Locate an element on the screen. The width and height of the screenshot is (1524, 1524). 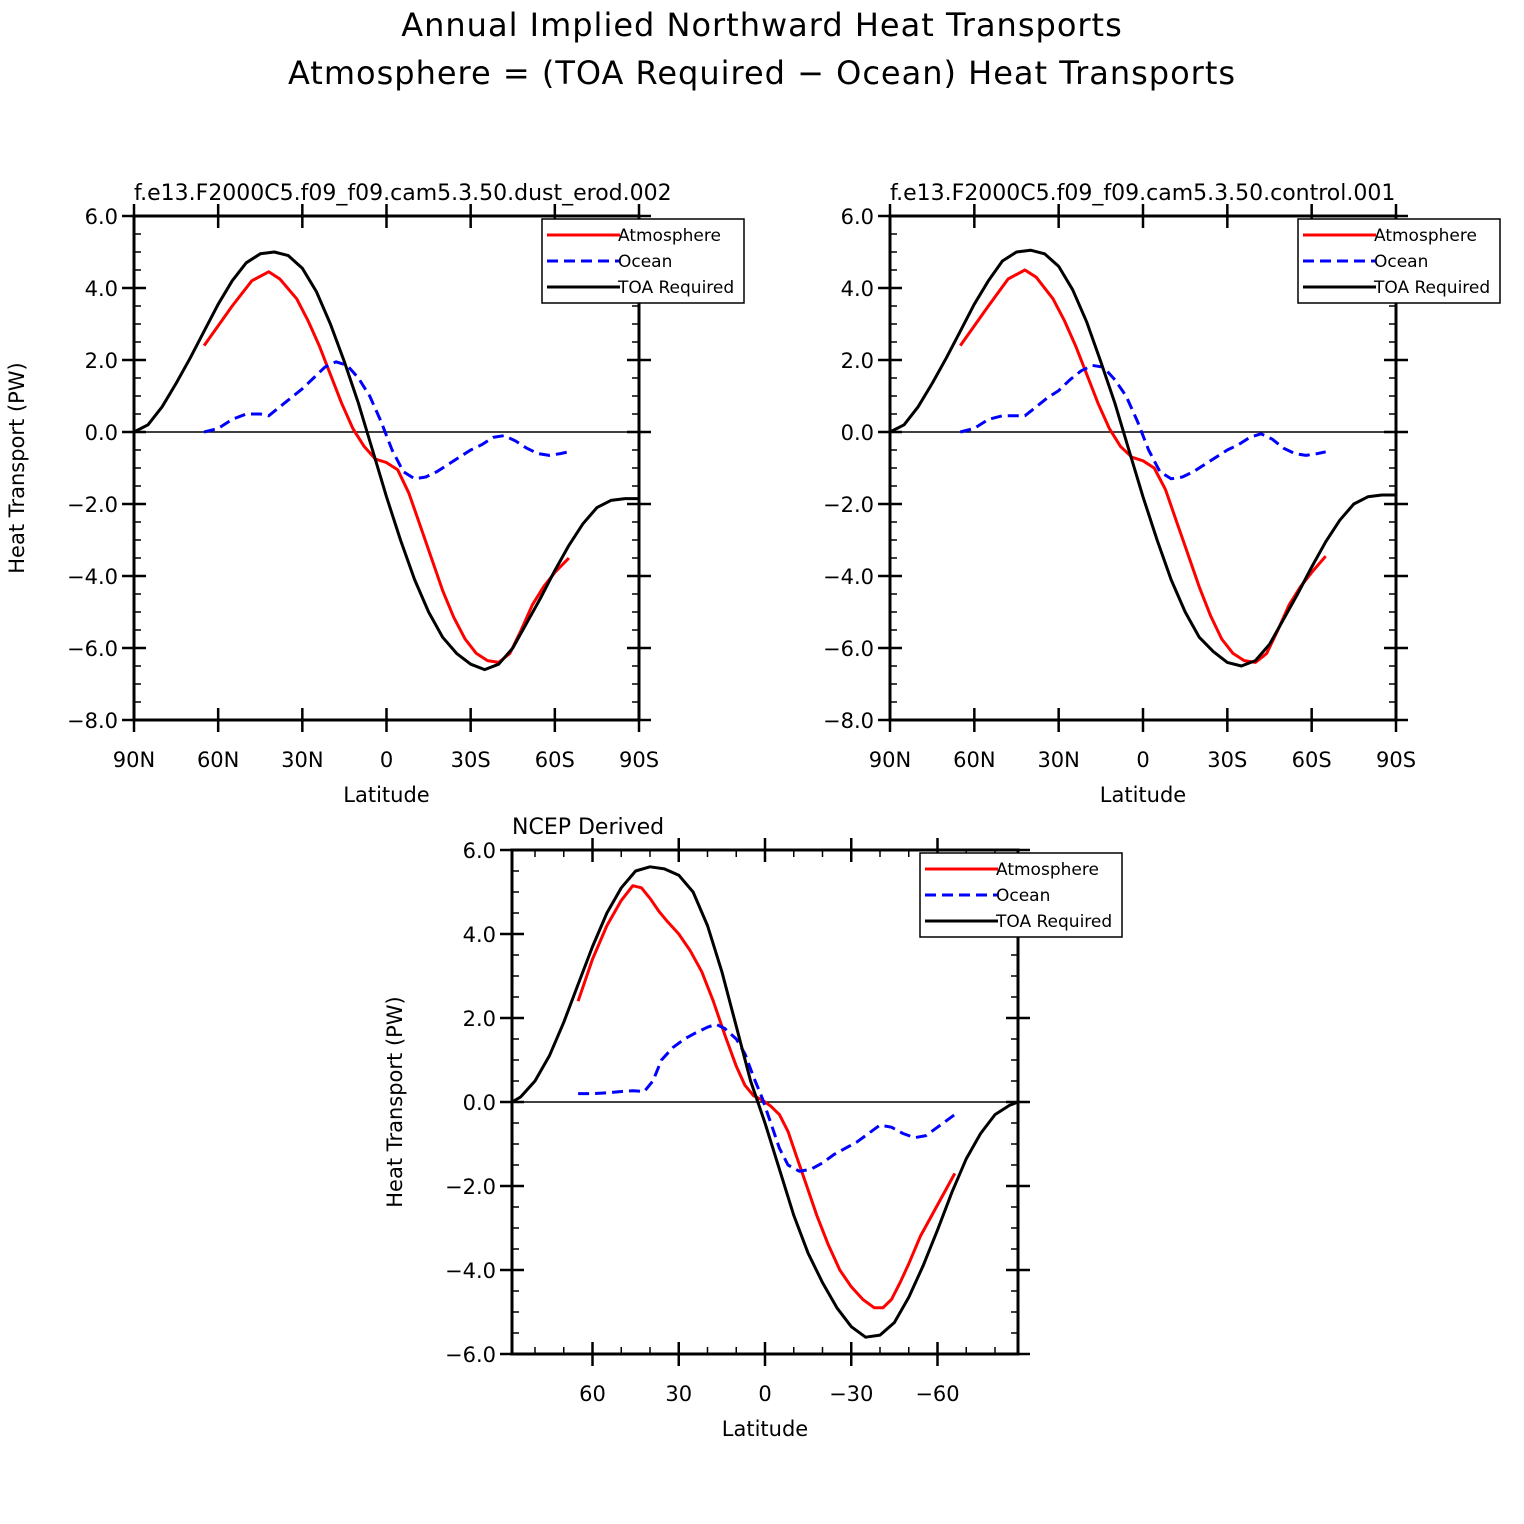
figure-title: Annual Implied Northward Heat Transports is located at coordinates (762, 25).